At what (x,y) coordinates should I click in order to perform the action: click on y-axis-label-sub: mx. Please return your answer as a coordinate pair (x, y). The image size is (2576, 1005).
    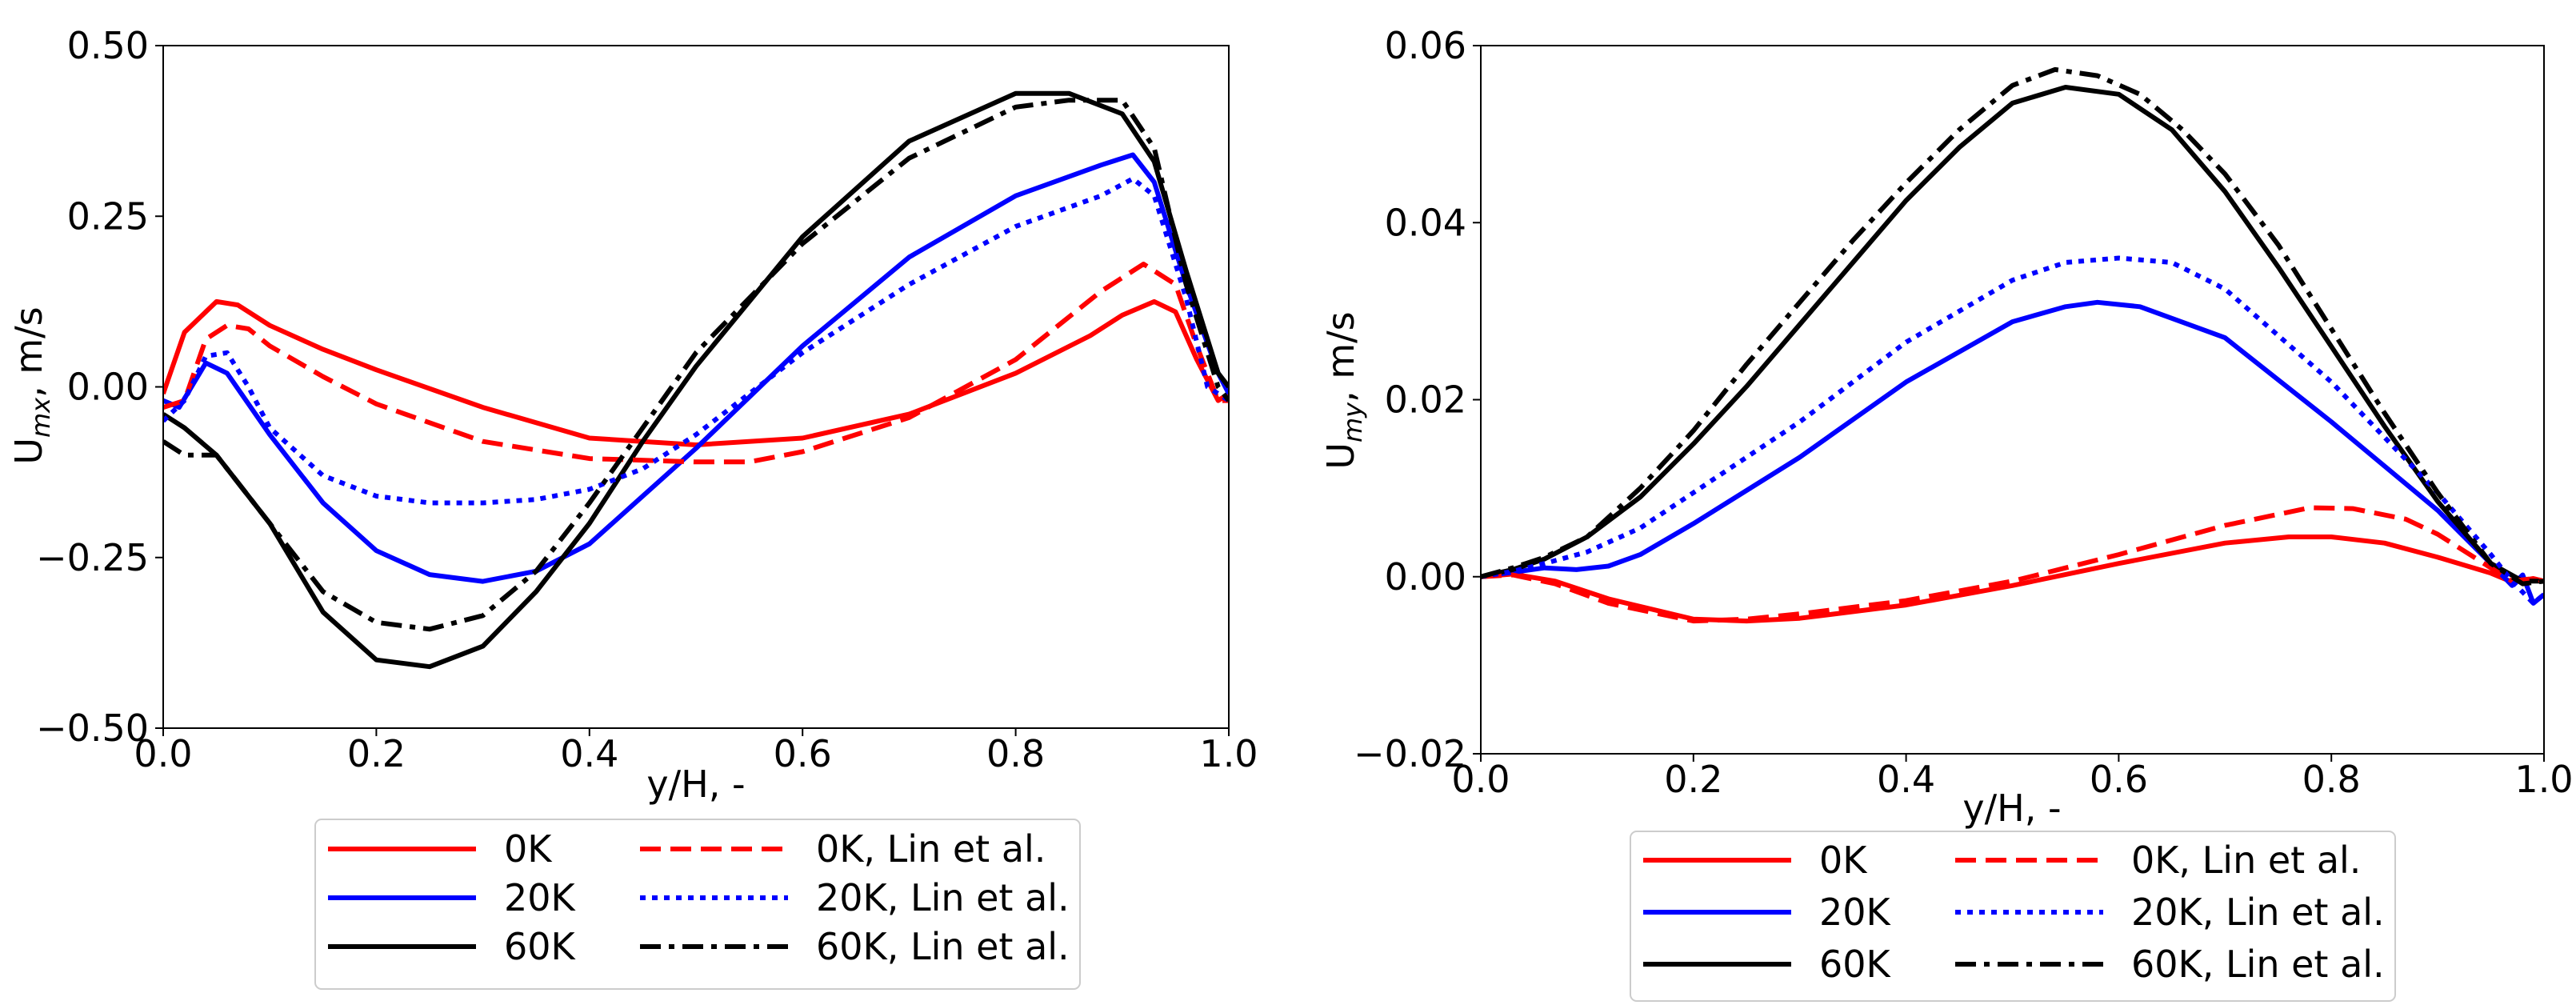
    Looking at the image, I should click on (41, 417).